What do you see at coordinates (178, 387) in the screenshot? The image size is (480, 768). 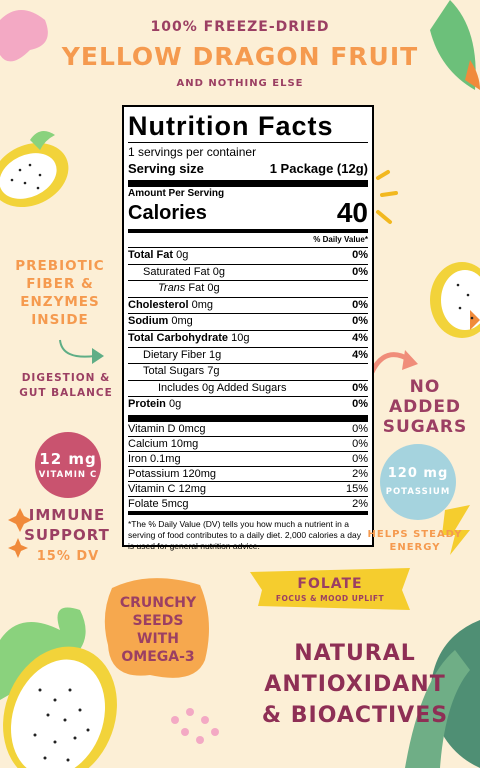 I see `nutrient-name: Includes` at bounding box center [178, 387].